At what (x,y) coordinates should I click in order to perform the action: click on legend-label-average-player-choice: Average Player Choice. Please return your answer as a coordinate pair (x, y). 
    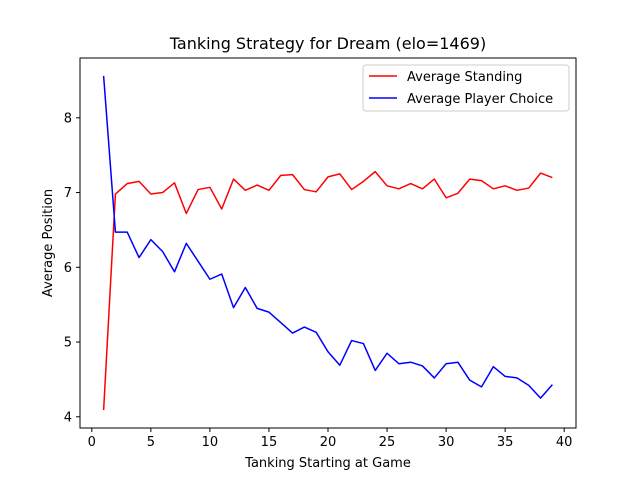
    Looking at the image, I should click on (480, 99).